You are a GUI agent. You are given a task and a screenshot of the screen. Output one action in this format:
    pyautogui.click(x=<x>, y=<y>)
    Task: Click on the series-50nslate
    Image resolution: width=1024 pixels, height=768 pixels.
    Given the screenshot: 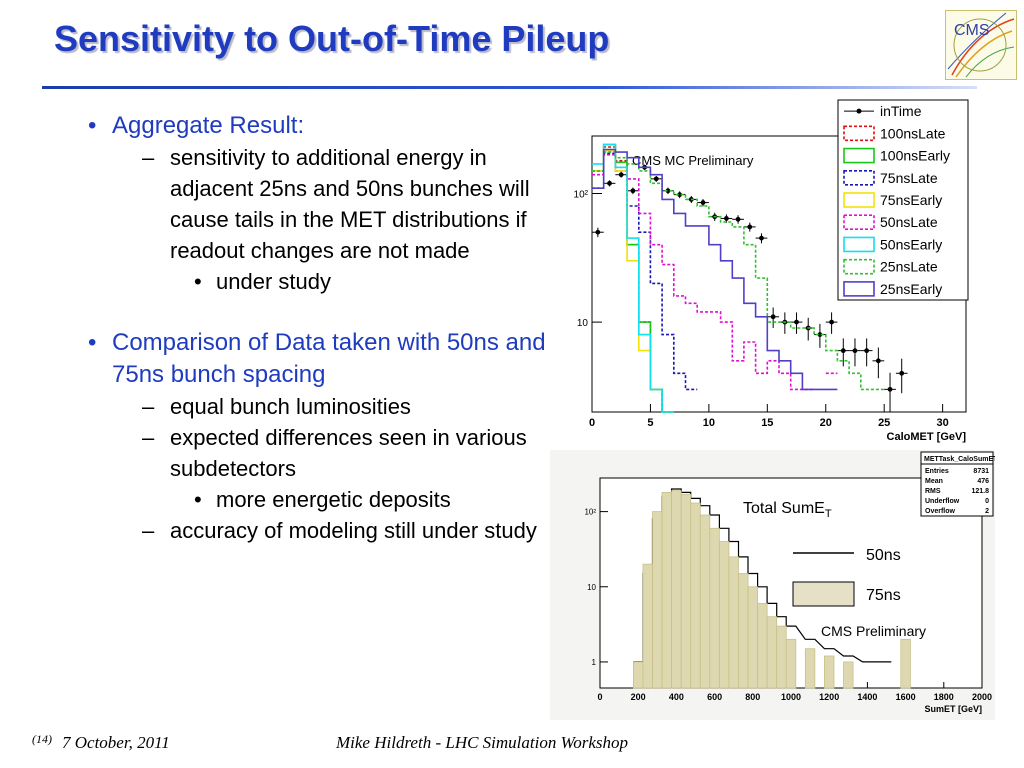 What is the action you would take?
    pyautogui.click(x=715, y=272)
    